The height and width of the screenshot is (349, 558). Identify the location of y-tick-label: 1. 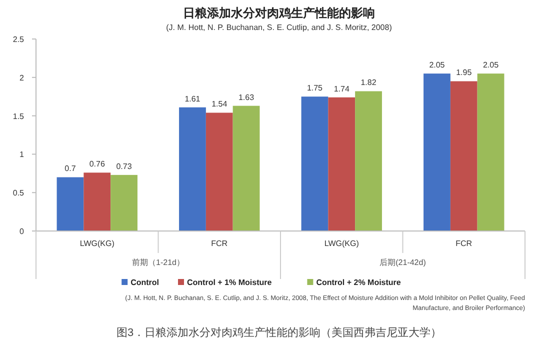
(22, 155).